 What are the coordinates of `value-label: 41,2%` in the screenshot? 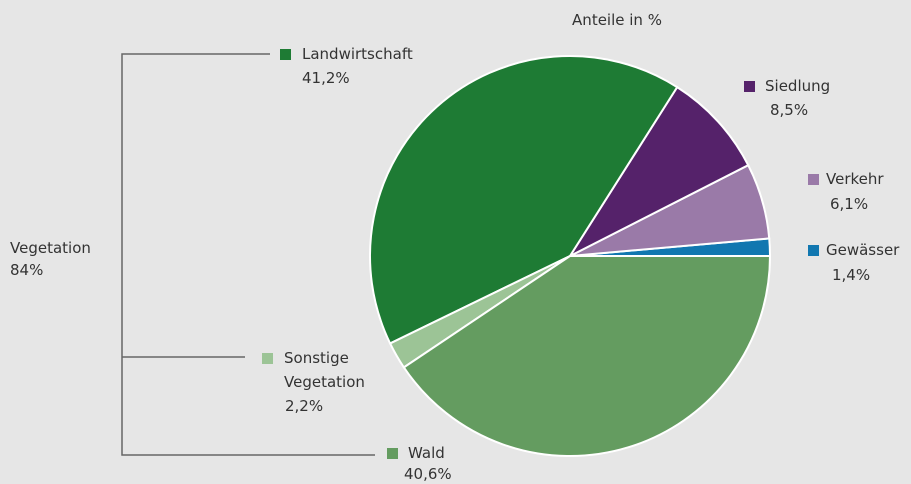 It's located at (326, 78).